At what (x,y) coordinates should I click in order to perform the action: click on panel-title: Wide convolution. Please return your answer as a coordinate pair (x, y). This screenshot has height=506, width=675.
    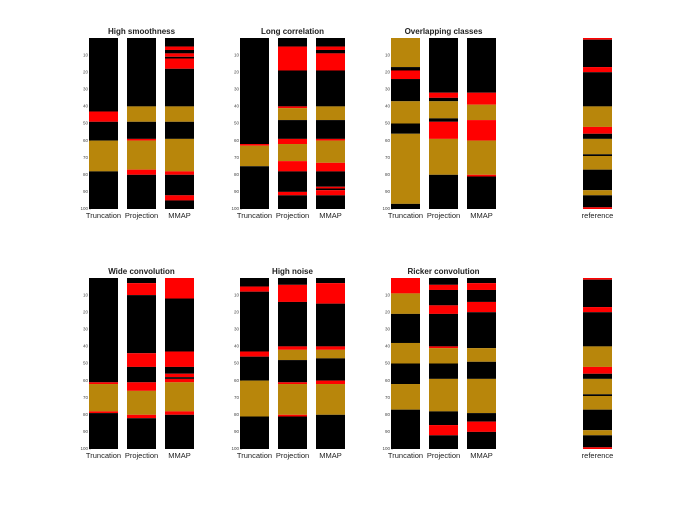
    Looking at the image, I should click on (141, 271).